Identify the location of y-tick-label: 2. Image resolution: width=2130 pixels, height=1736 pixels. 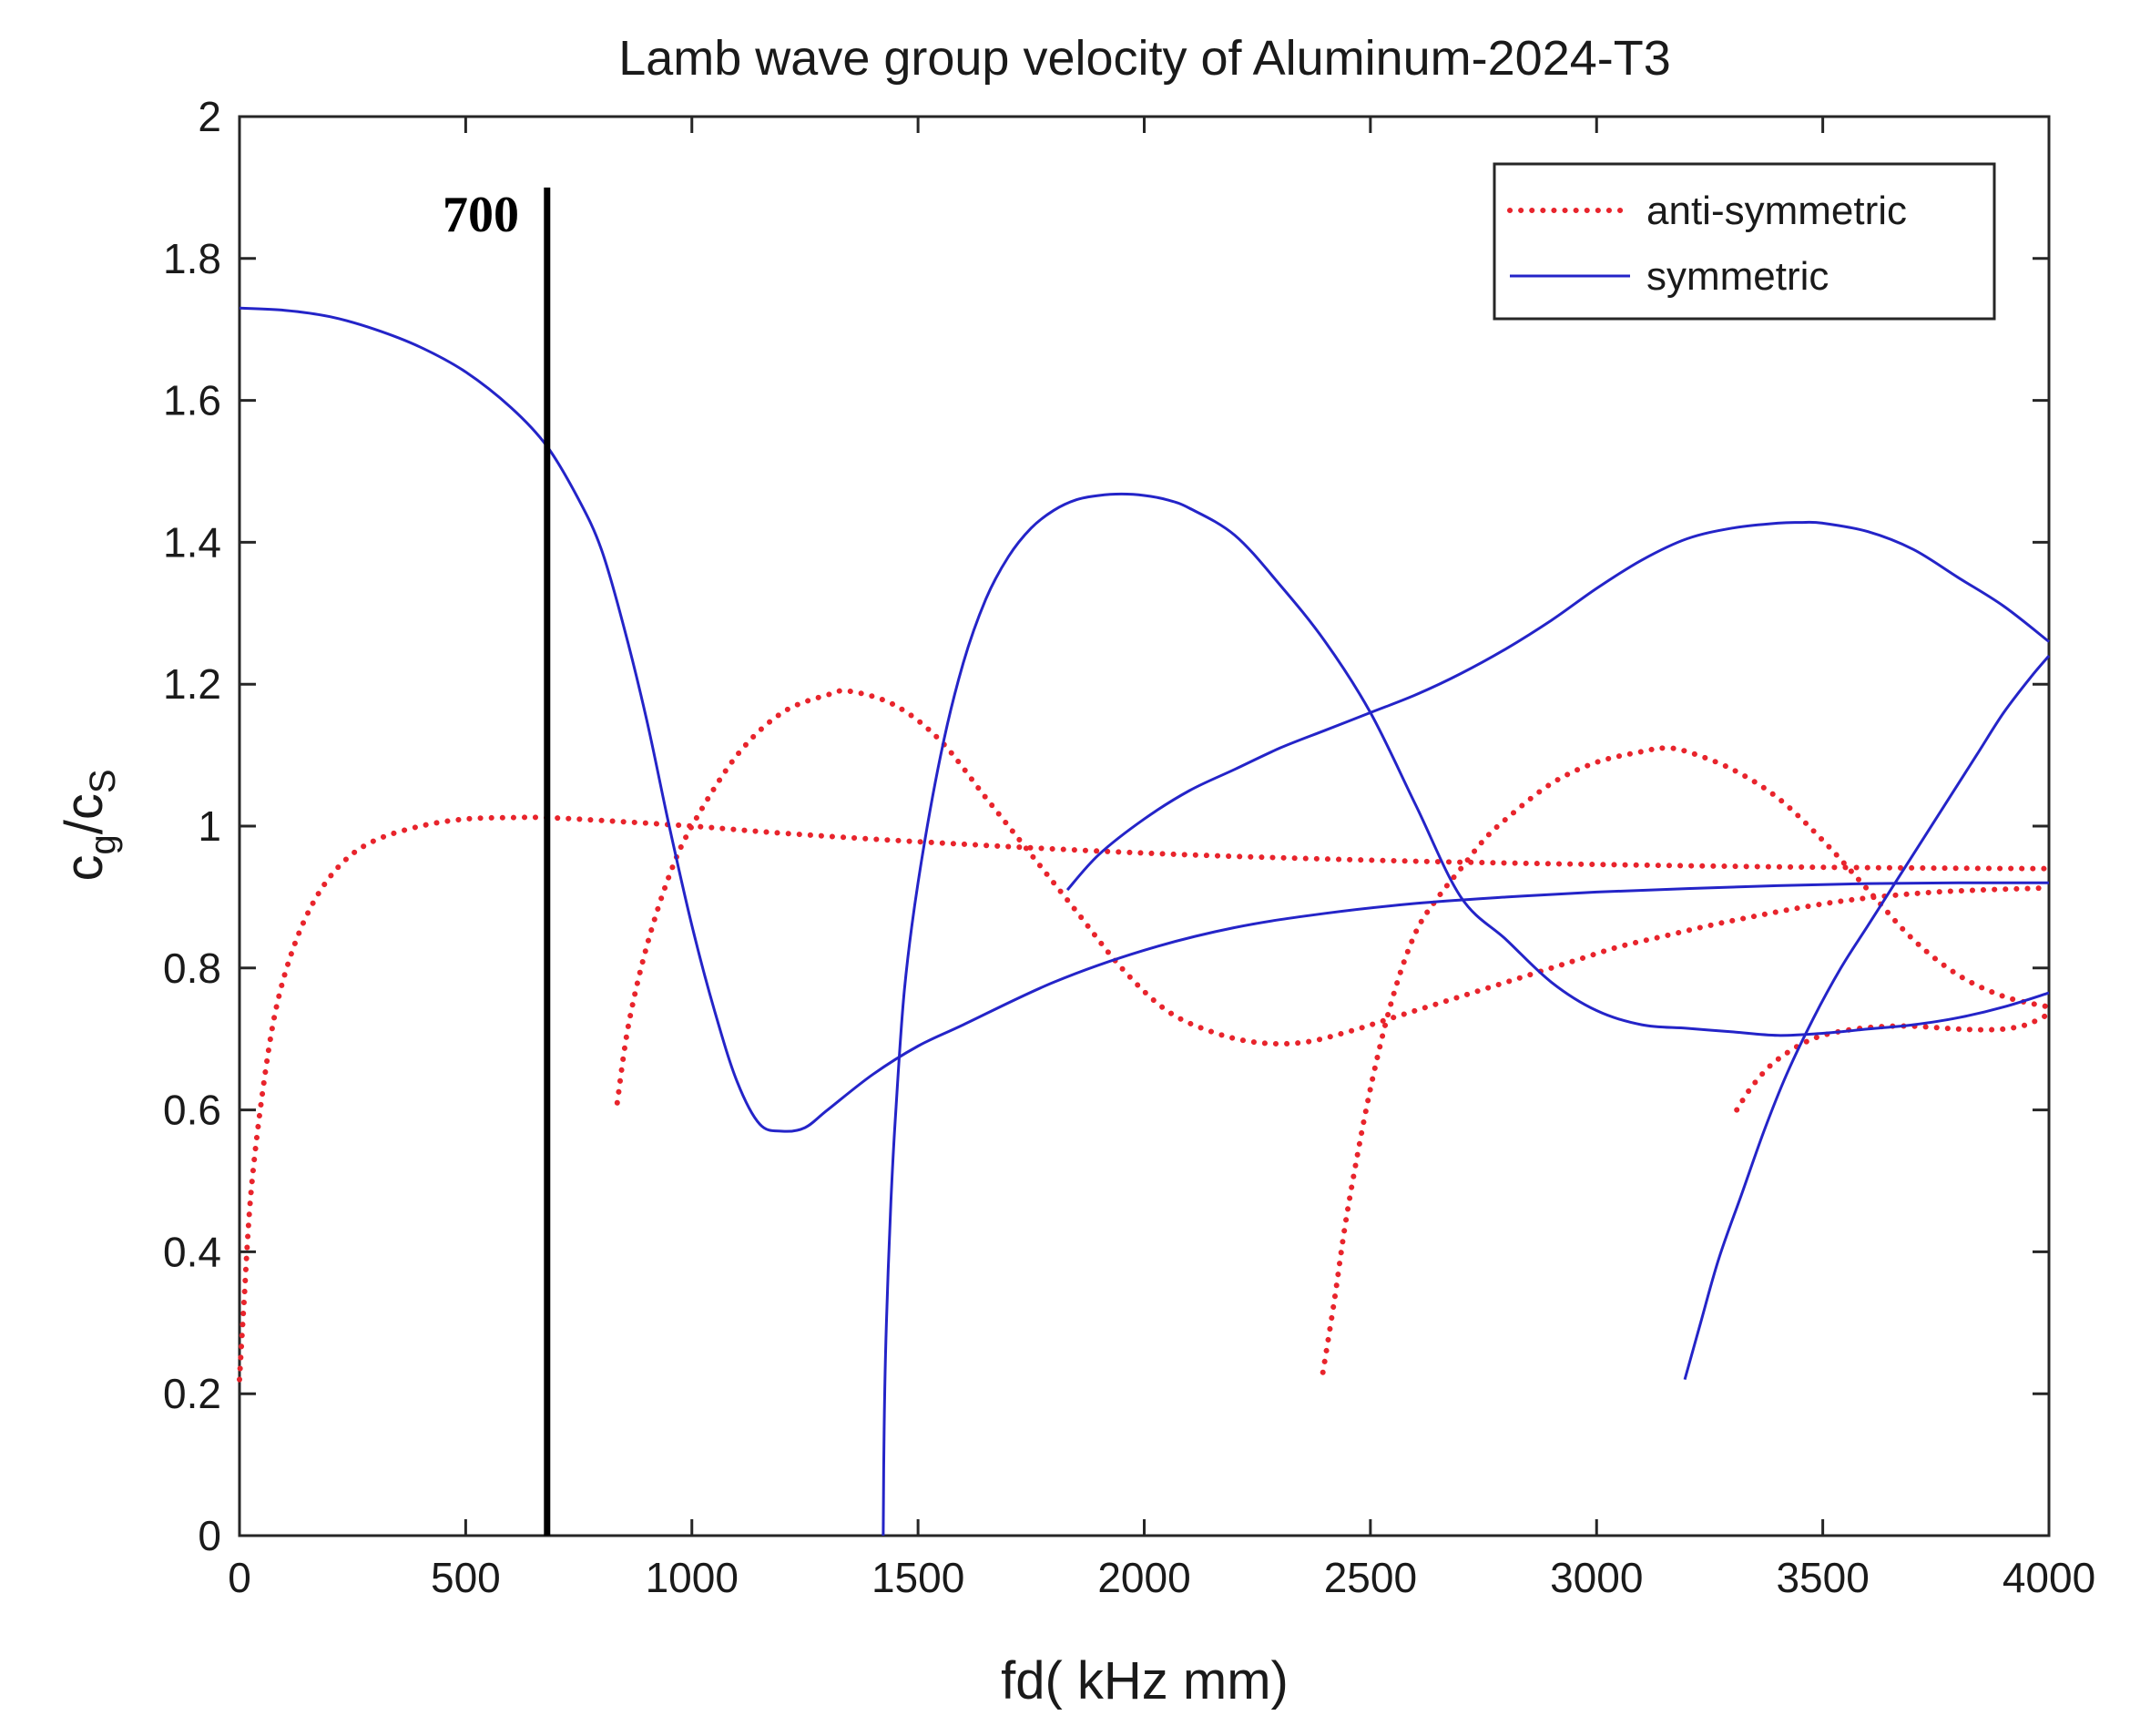
(209, 116).